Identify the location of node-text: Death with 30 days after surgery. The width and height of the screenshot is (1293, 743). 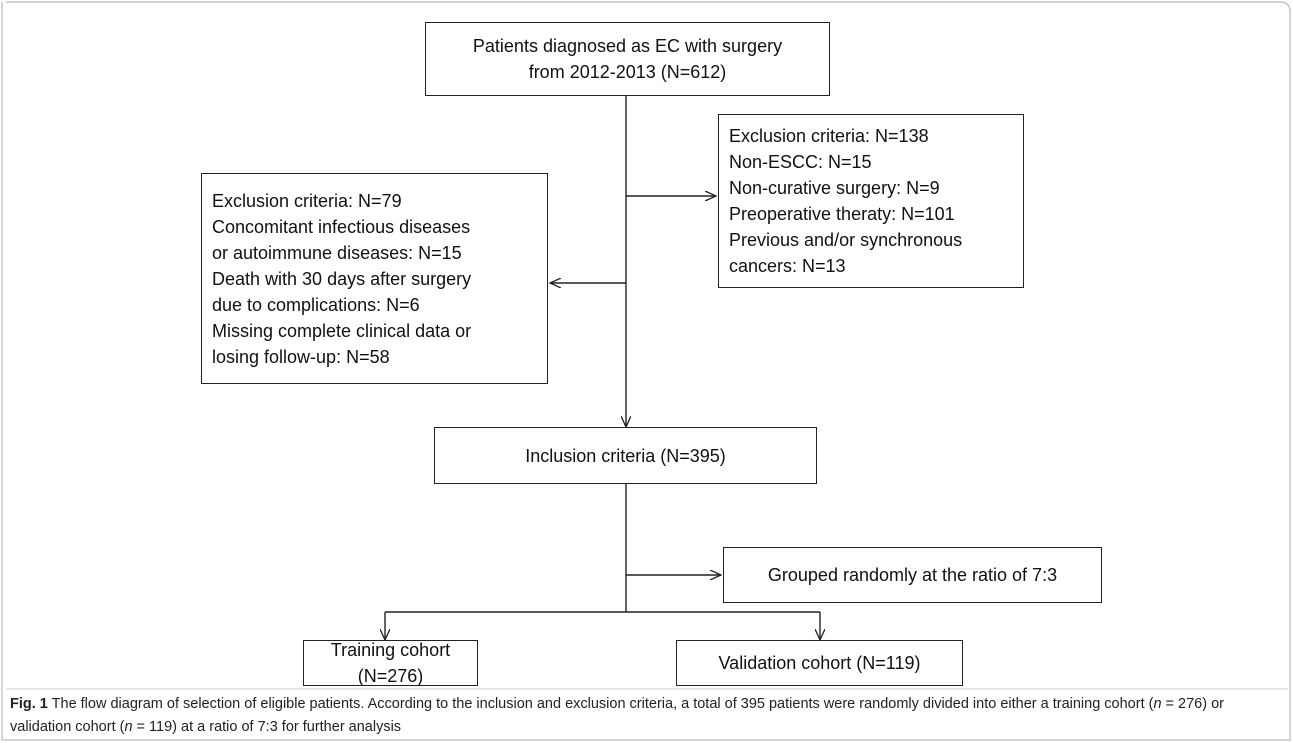
(342, 278).